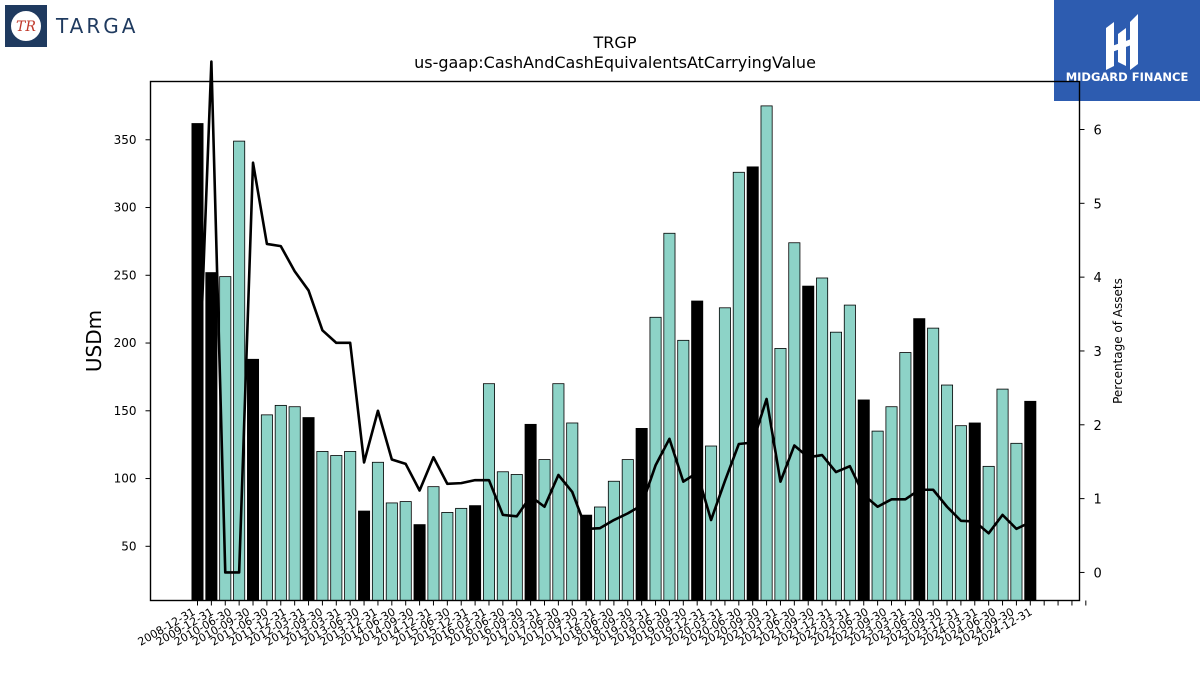 The image size is (1200, 675). Describe the element at coordinates (1127, 77) in the screenshot. I see `midgard-logo-text: MIDGARD FINANCE` at that location.